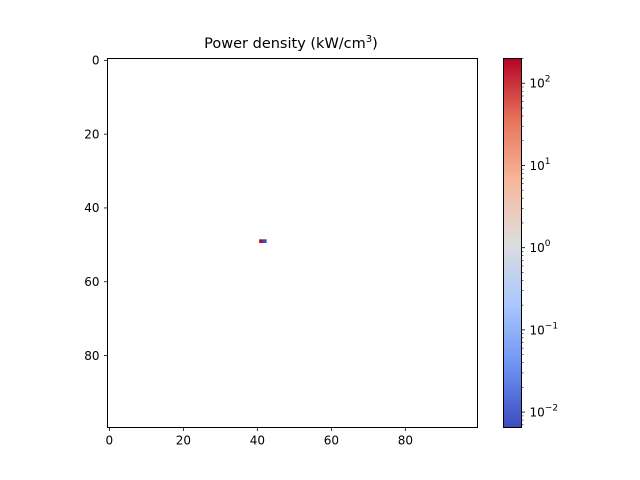 The width and height of the screenshot is (640, 480). I want to click on y-tick-label: 80, so click(91, 356).